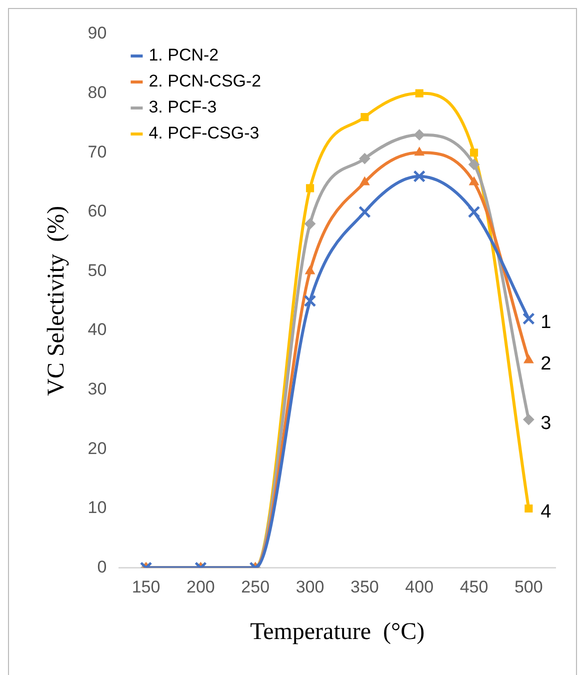  I want to click on x-tick-label: 200, so click(200, 587).